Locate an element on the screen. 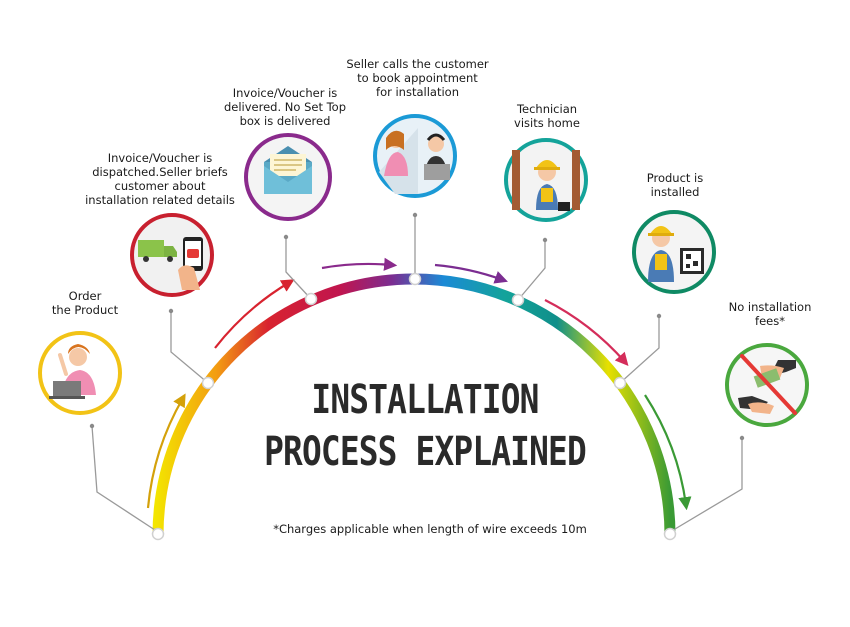 This screenshot has width=850, height=627. step-dispatch-icon is located at coordinates (172, 255).